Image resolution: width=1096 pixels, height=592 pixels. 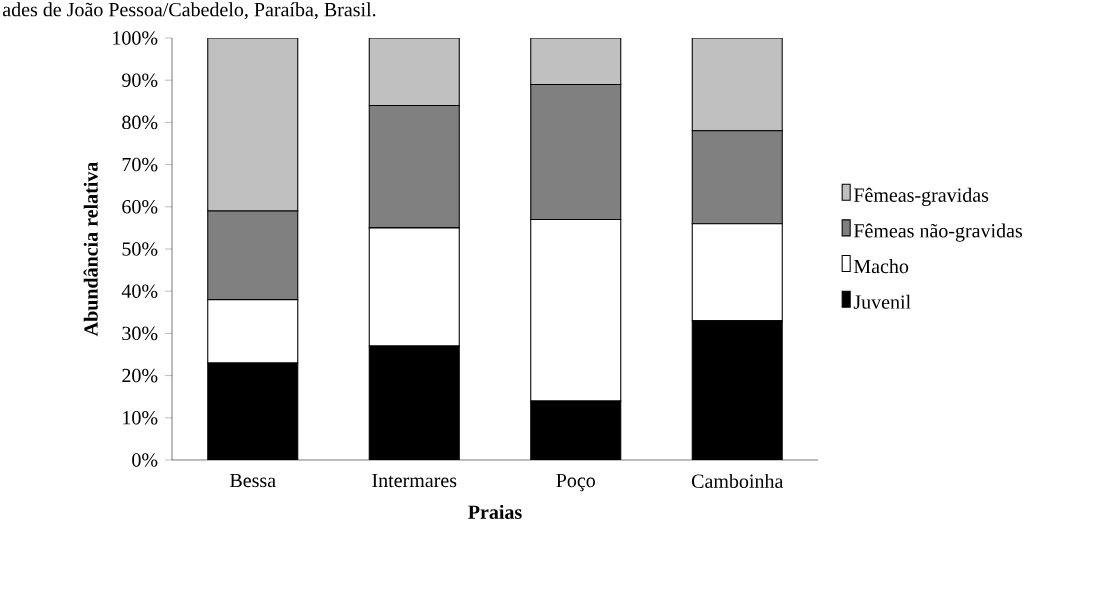 What do you see at coordinates (90, 249) in the screenshot?
I see `y-axis-title: Abundância relativa` at bounding box center [90, 249].